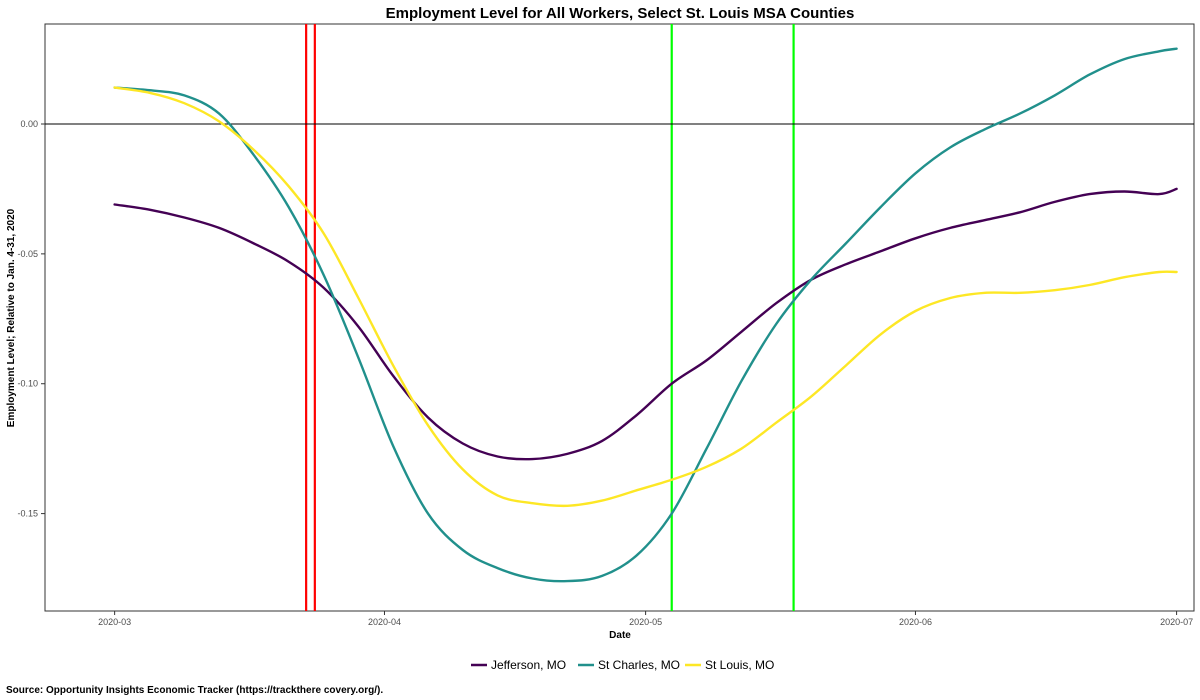  Describe the element at coordinates (645, 622) in the screenshot. I see `x-tick-label: 2020-05` at that location.